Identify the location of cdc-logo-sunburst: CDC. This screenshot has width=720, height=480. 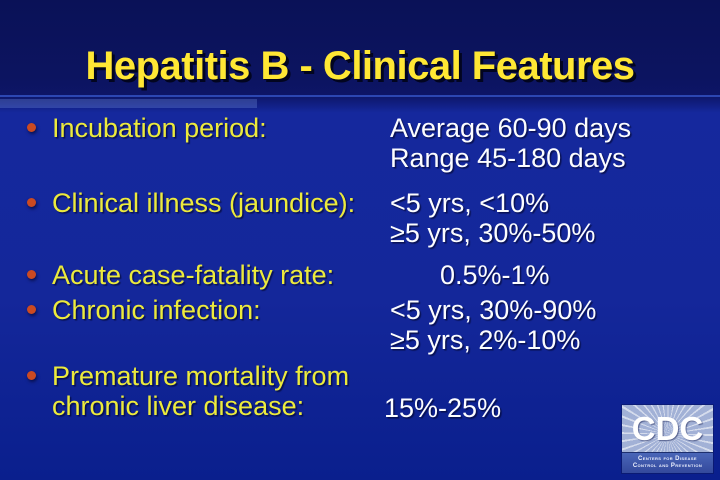
(667, 428).